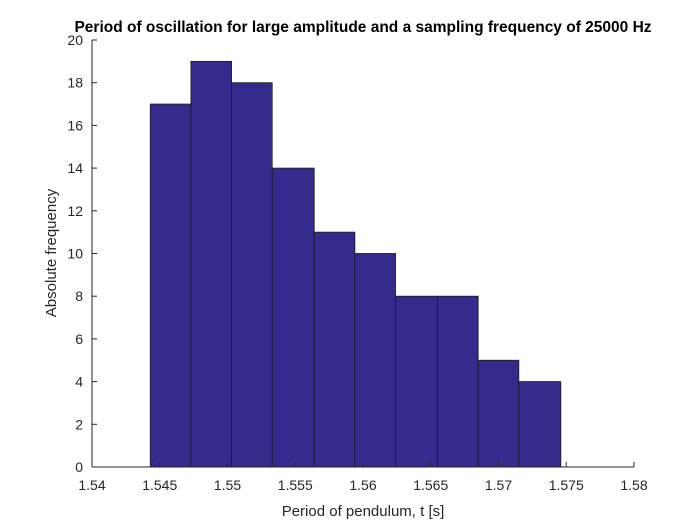  Describe the element at coordinates (363, 511) in the screenshot. I see `x-axis-label: Period of pendulum, t [s]` at that location.